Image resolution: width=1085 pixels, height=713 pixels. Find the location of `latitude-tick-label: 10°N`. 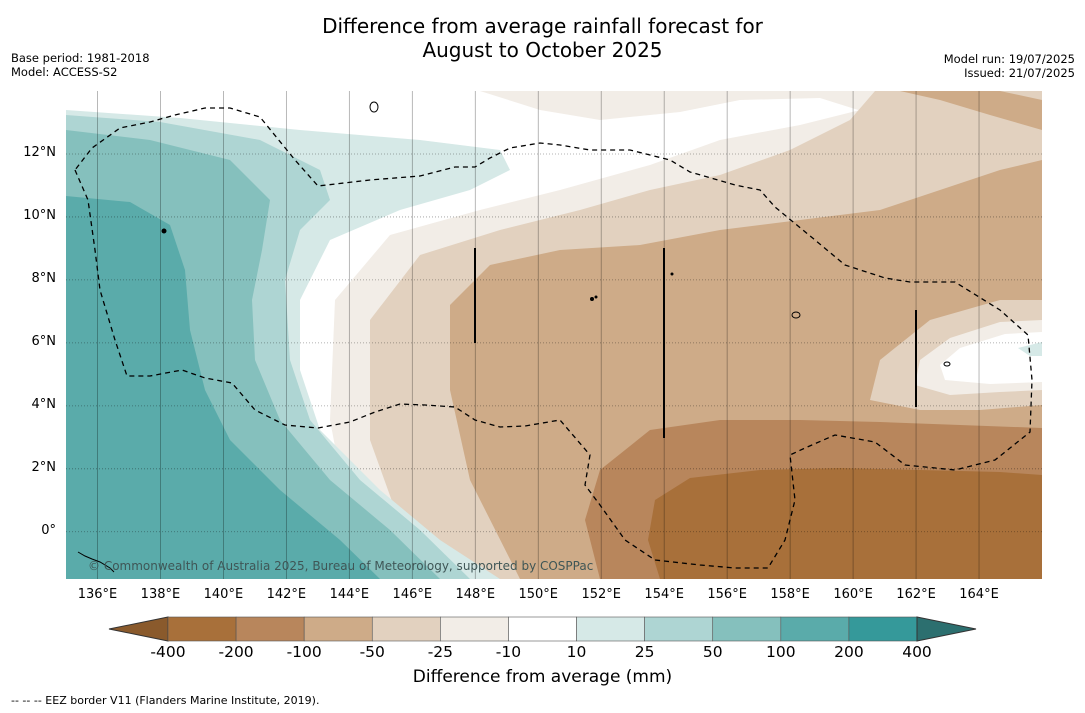

latitude-tick-label: 10°N is located at coordinates (39, 215).